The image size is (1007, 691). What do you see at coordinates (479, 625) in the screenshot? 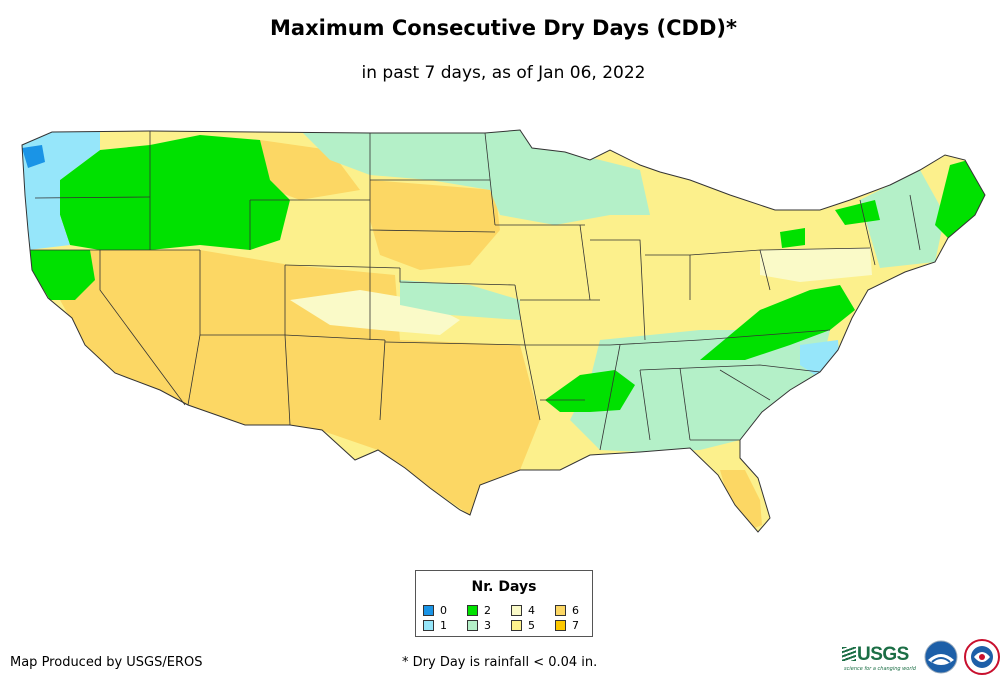
I see `legend-item-3: 3` at bounding box center [479, 625].